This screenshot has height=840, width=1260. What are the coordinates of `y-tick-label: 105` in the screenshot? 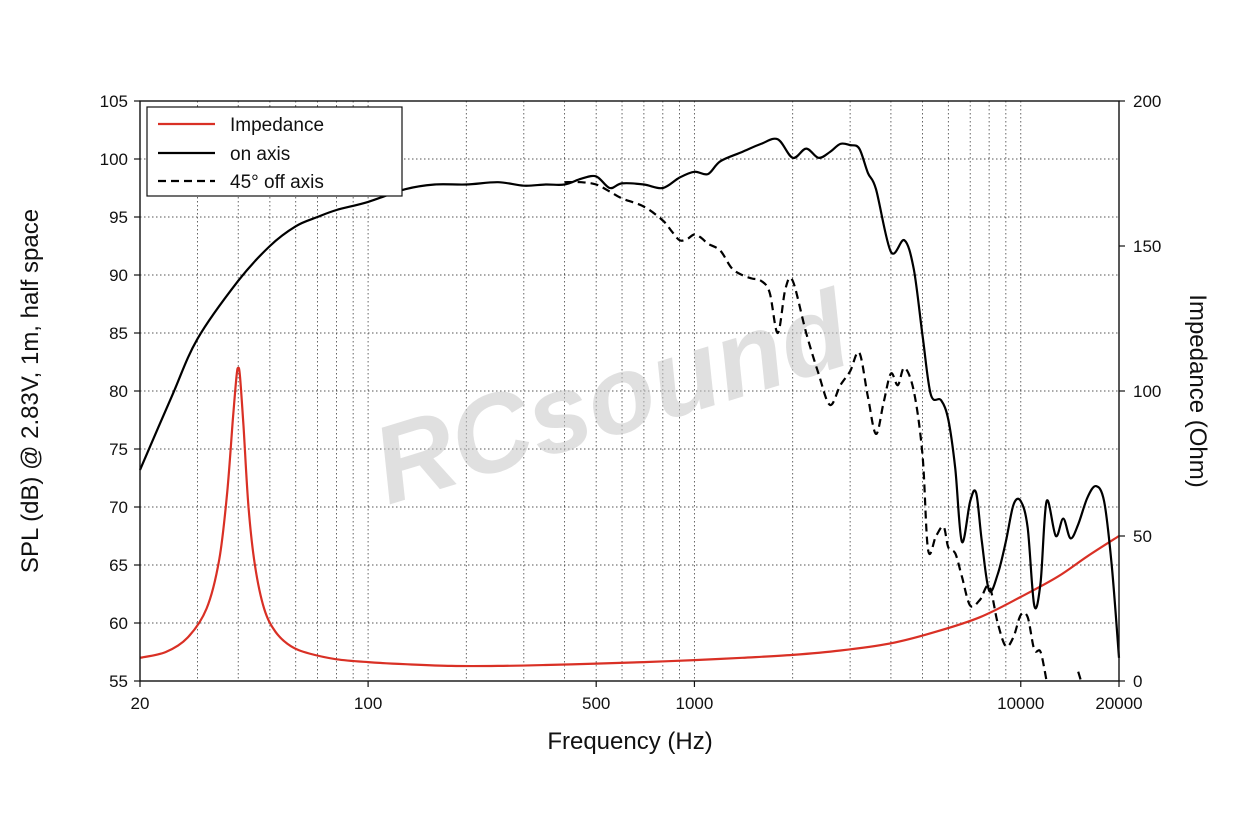 It's located at (114, 101).